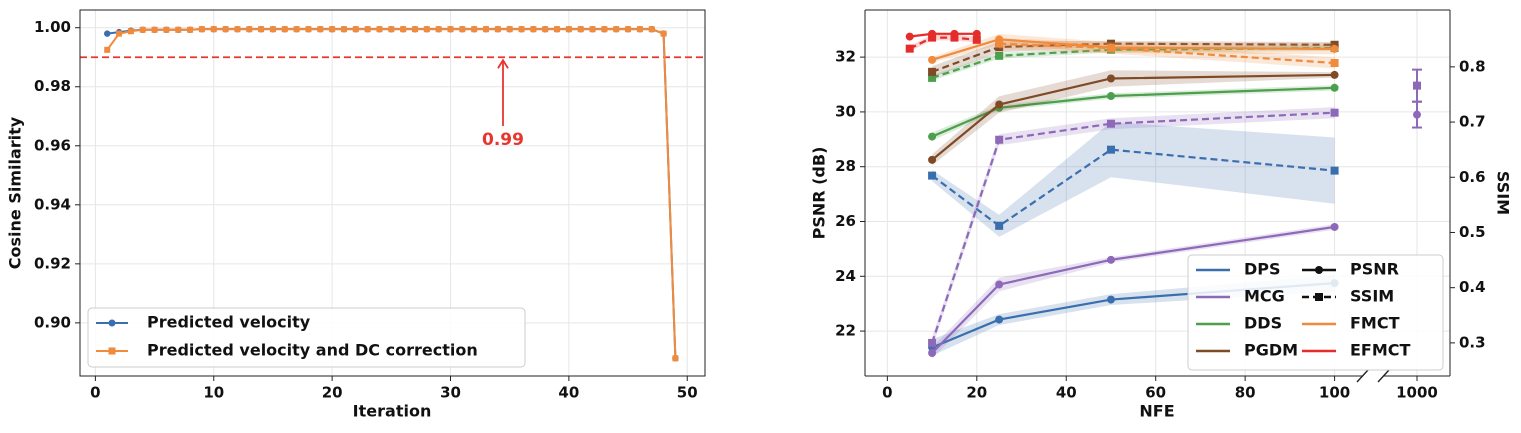 This screenshot has height=433, width=1521. What do you see at coordinates (1472, 232) in the screenshot?
I see `y2-tick-label: 0.5` at bounding box center [1472, 232].